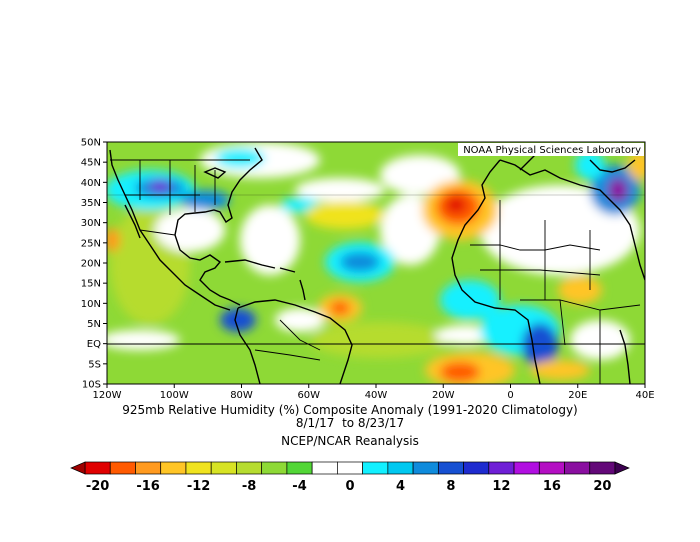  What do you see at coordinates (199, 486) in the screenshot?
I see `colorbar-label: -12` at bounding box center [199, 486].